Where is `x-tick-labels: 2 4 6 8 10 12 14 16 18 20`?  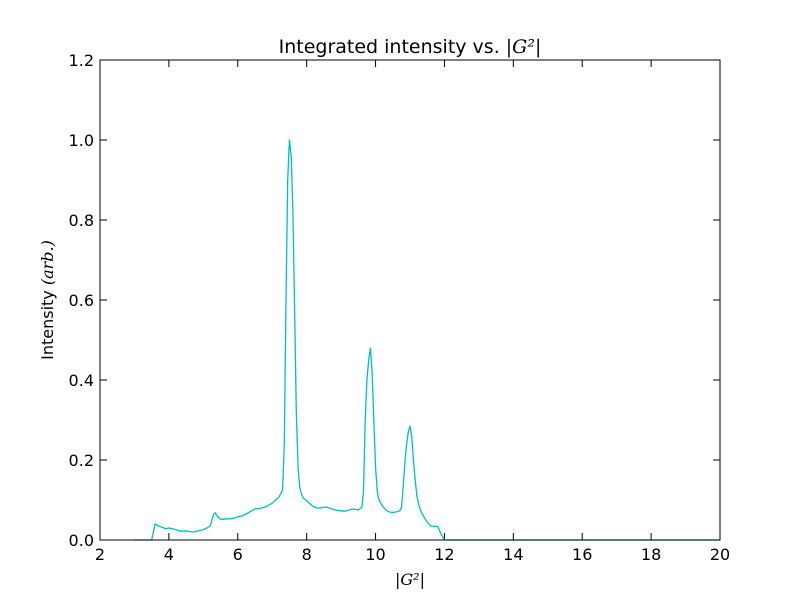
x-tick-labels: 2 4 6 8 10 12 14 16 18 20 is located at coordinates (412, 554).